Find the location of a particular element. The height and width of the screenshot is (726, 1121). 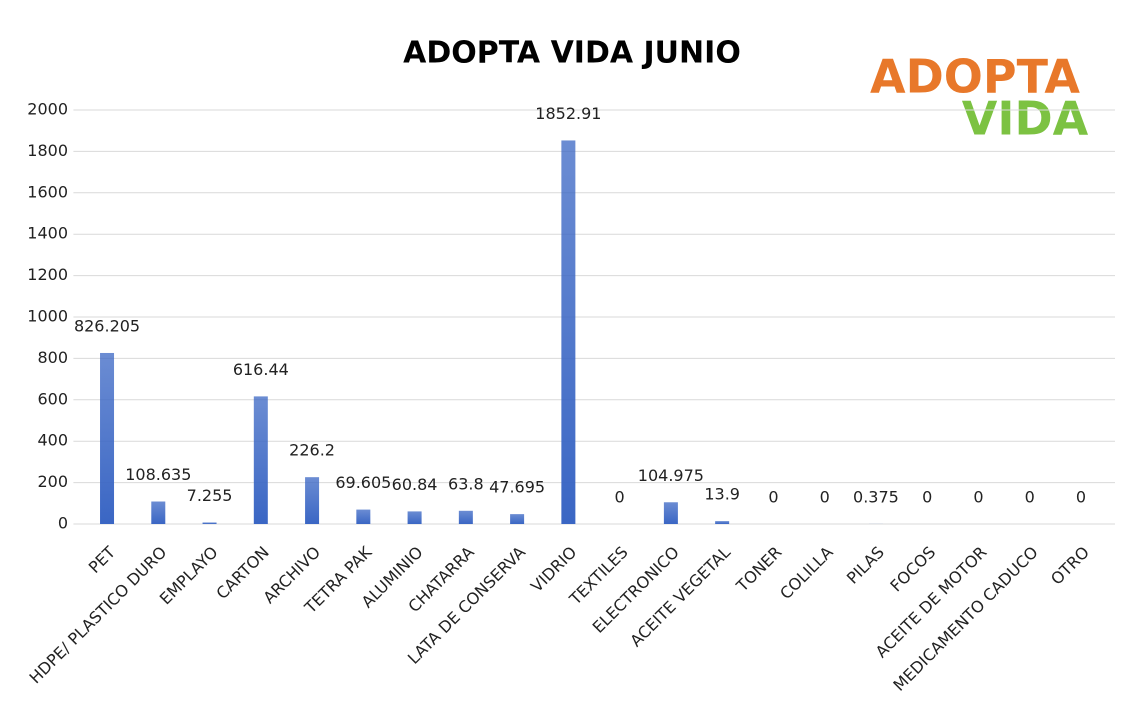

data-label: 108.635 is located at coordinates (158, 474).